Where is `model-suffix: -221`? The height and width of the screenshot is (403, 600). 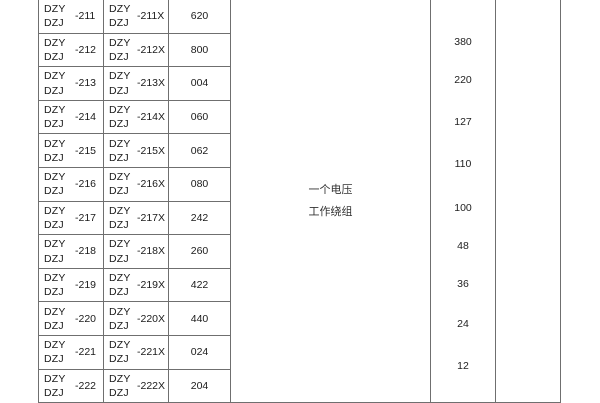 model-suffix: -221 is located at coordinates (86, 352).